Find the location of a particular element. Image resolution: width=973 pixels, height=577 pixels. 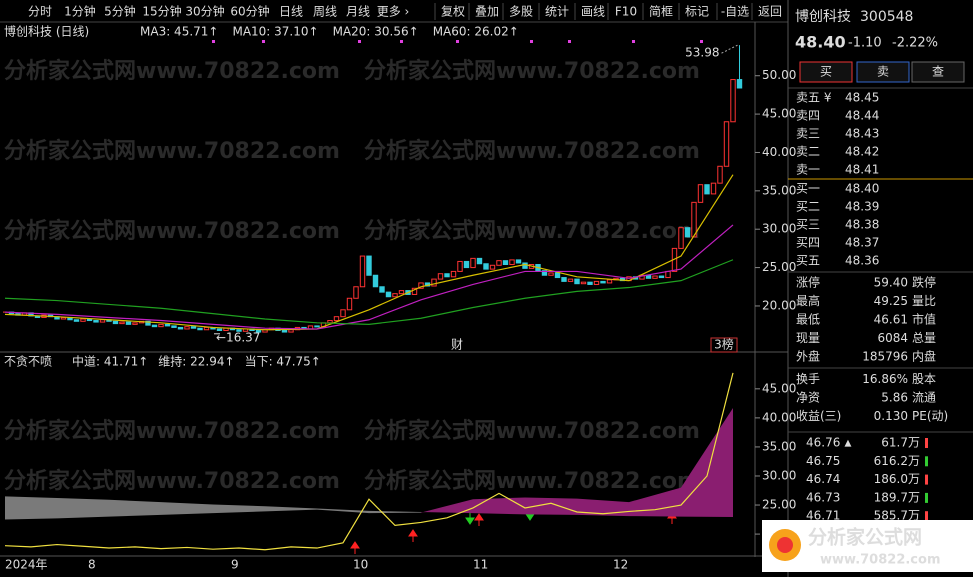

book-price: 48.43 is located at coordinates (862, 134).